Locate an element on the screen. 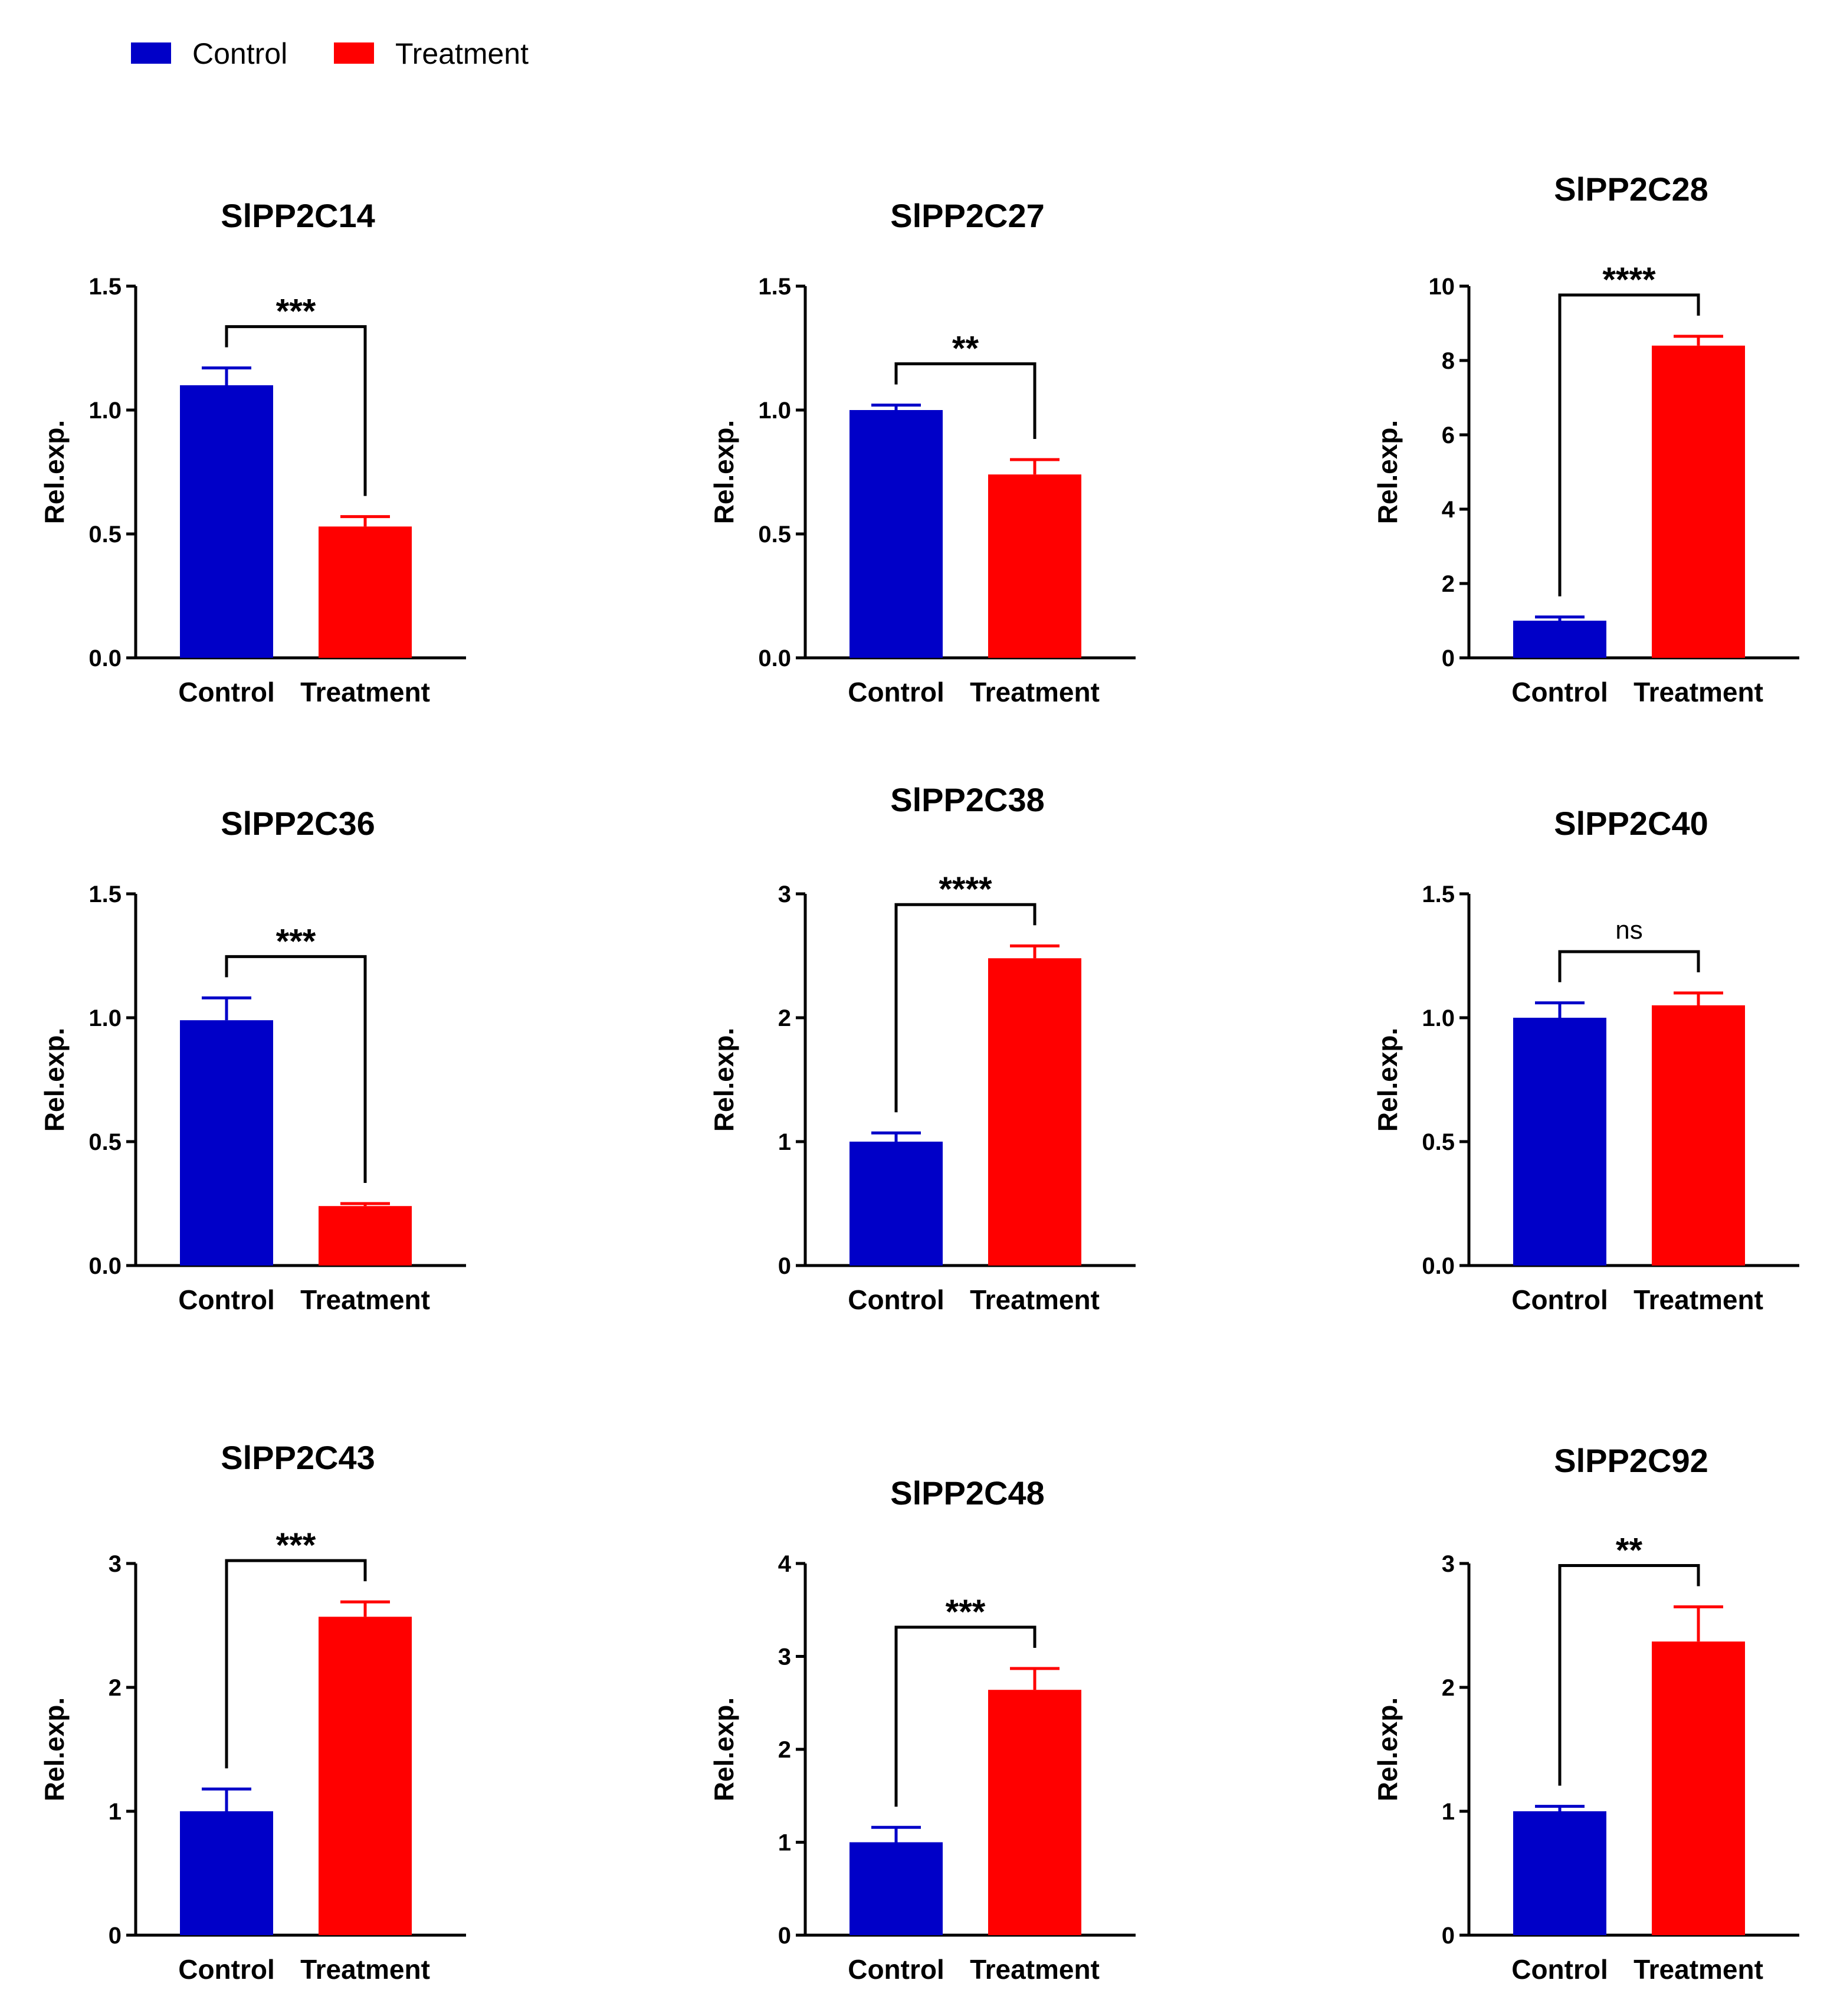 This screenshot has width=1827, height=2016. chart-title: SlPP2C40 is located at coordinates (1631, 823).